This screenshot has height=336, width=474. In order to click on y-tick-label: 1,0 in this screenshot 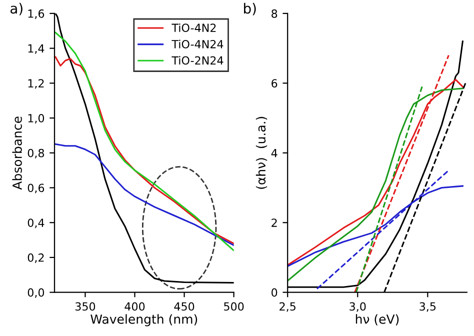, I will do `click(36, 119)`.